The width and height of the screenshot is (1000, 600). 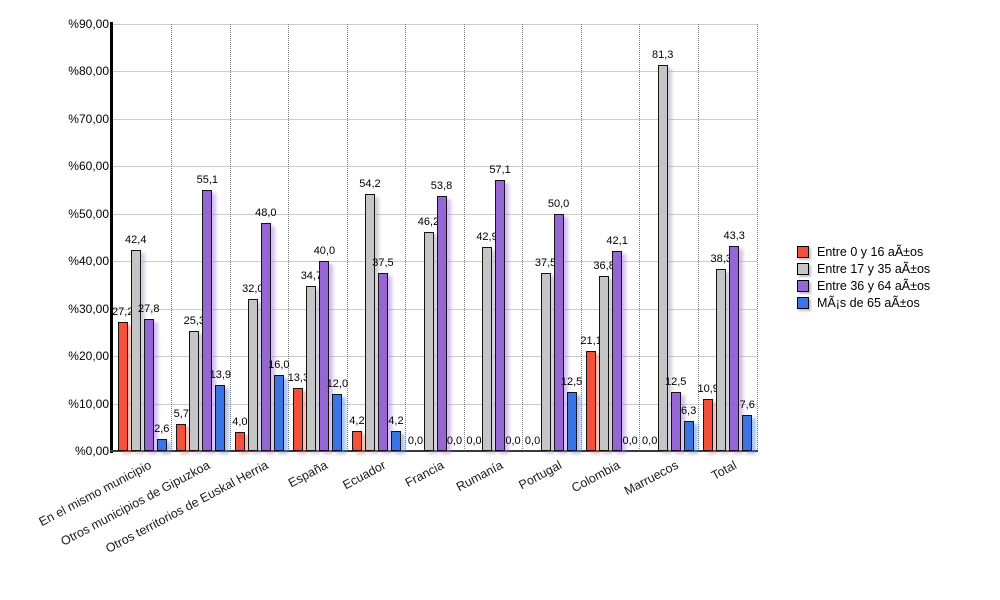 What do you see at coordinates (123, 311) in the screenshot?
I see `bar-value-label: 27,2` at bounding box center [123, 311].